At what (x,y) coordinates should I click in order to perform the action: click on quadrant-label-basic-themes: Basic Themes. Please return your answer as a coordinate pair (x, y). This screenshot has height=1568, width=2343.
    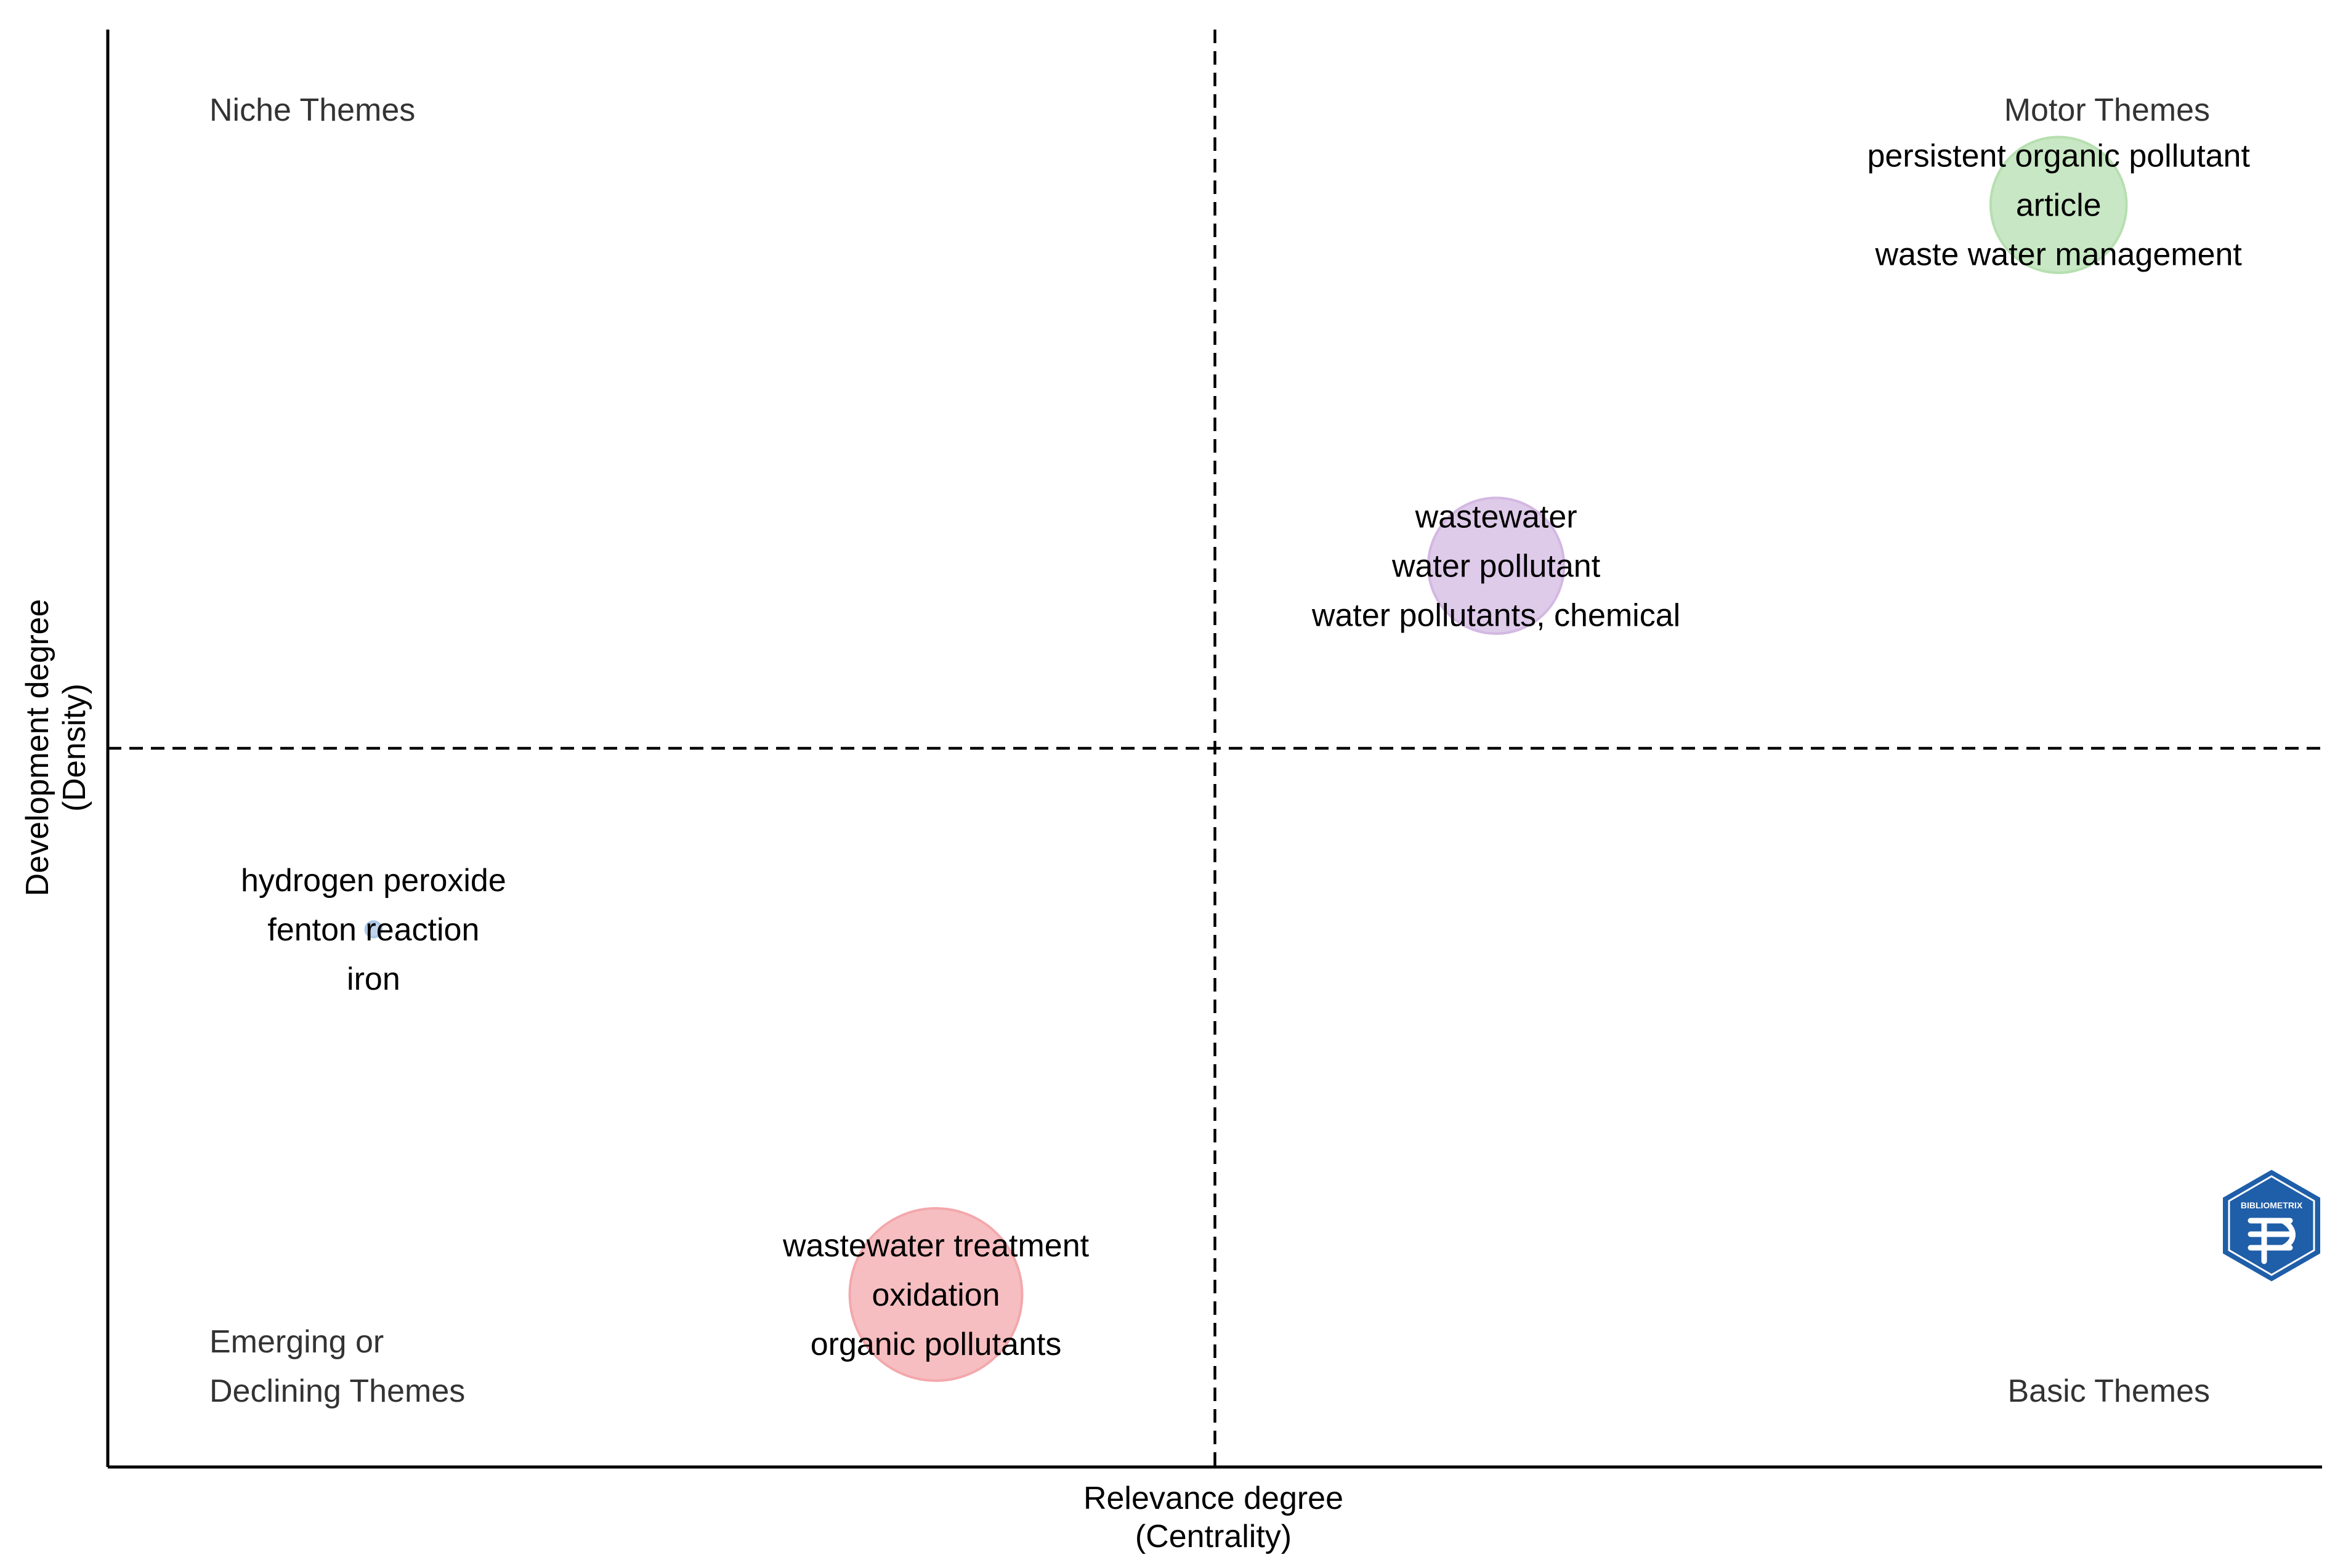
    Looking at the image, I should click on (2108, 1391).